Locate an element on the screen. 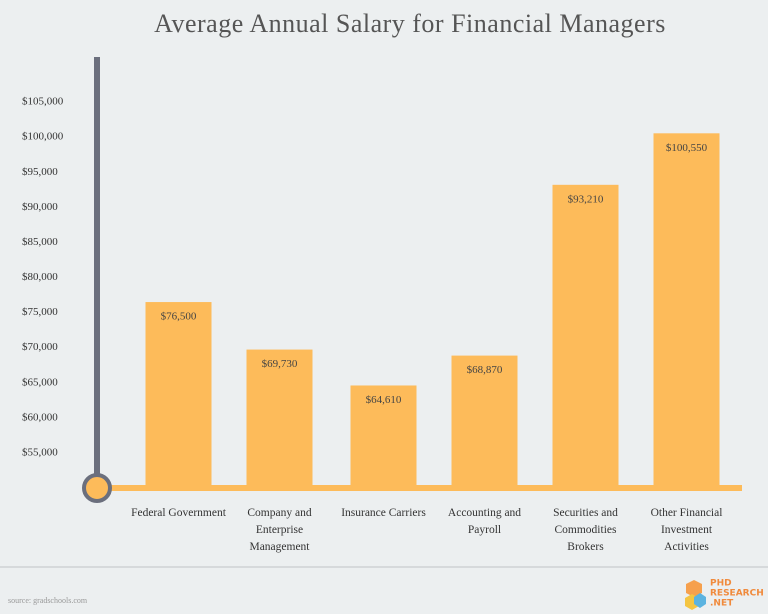  y-tick-label: $75,000 is located at coordinates (40, 312).